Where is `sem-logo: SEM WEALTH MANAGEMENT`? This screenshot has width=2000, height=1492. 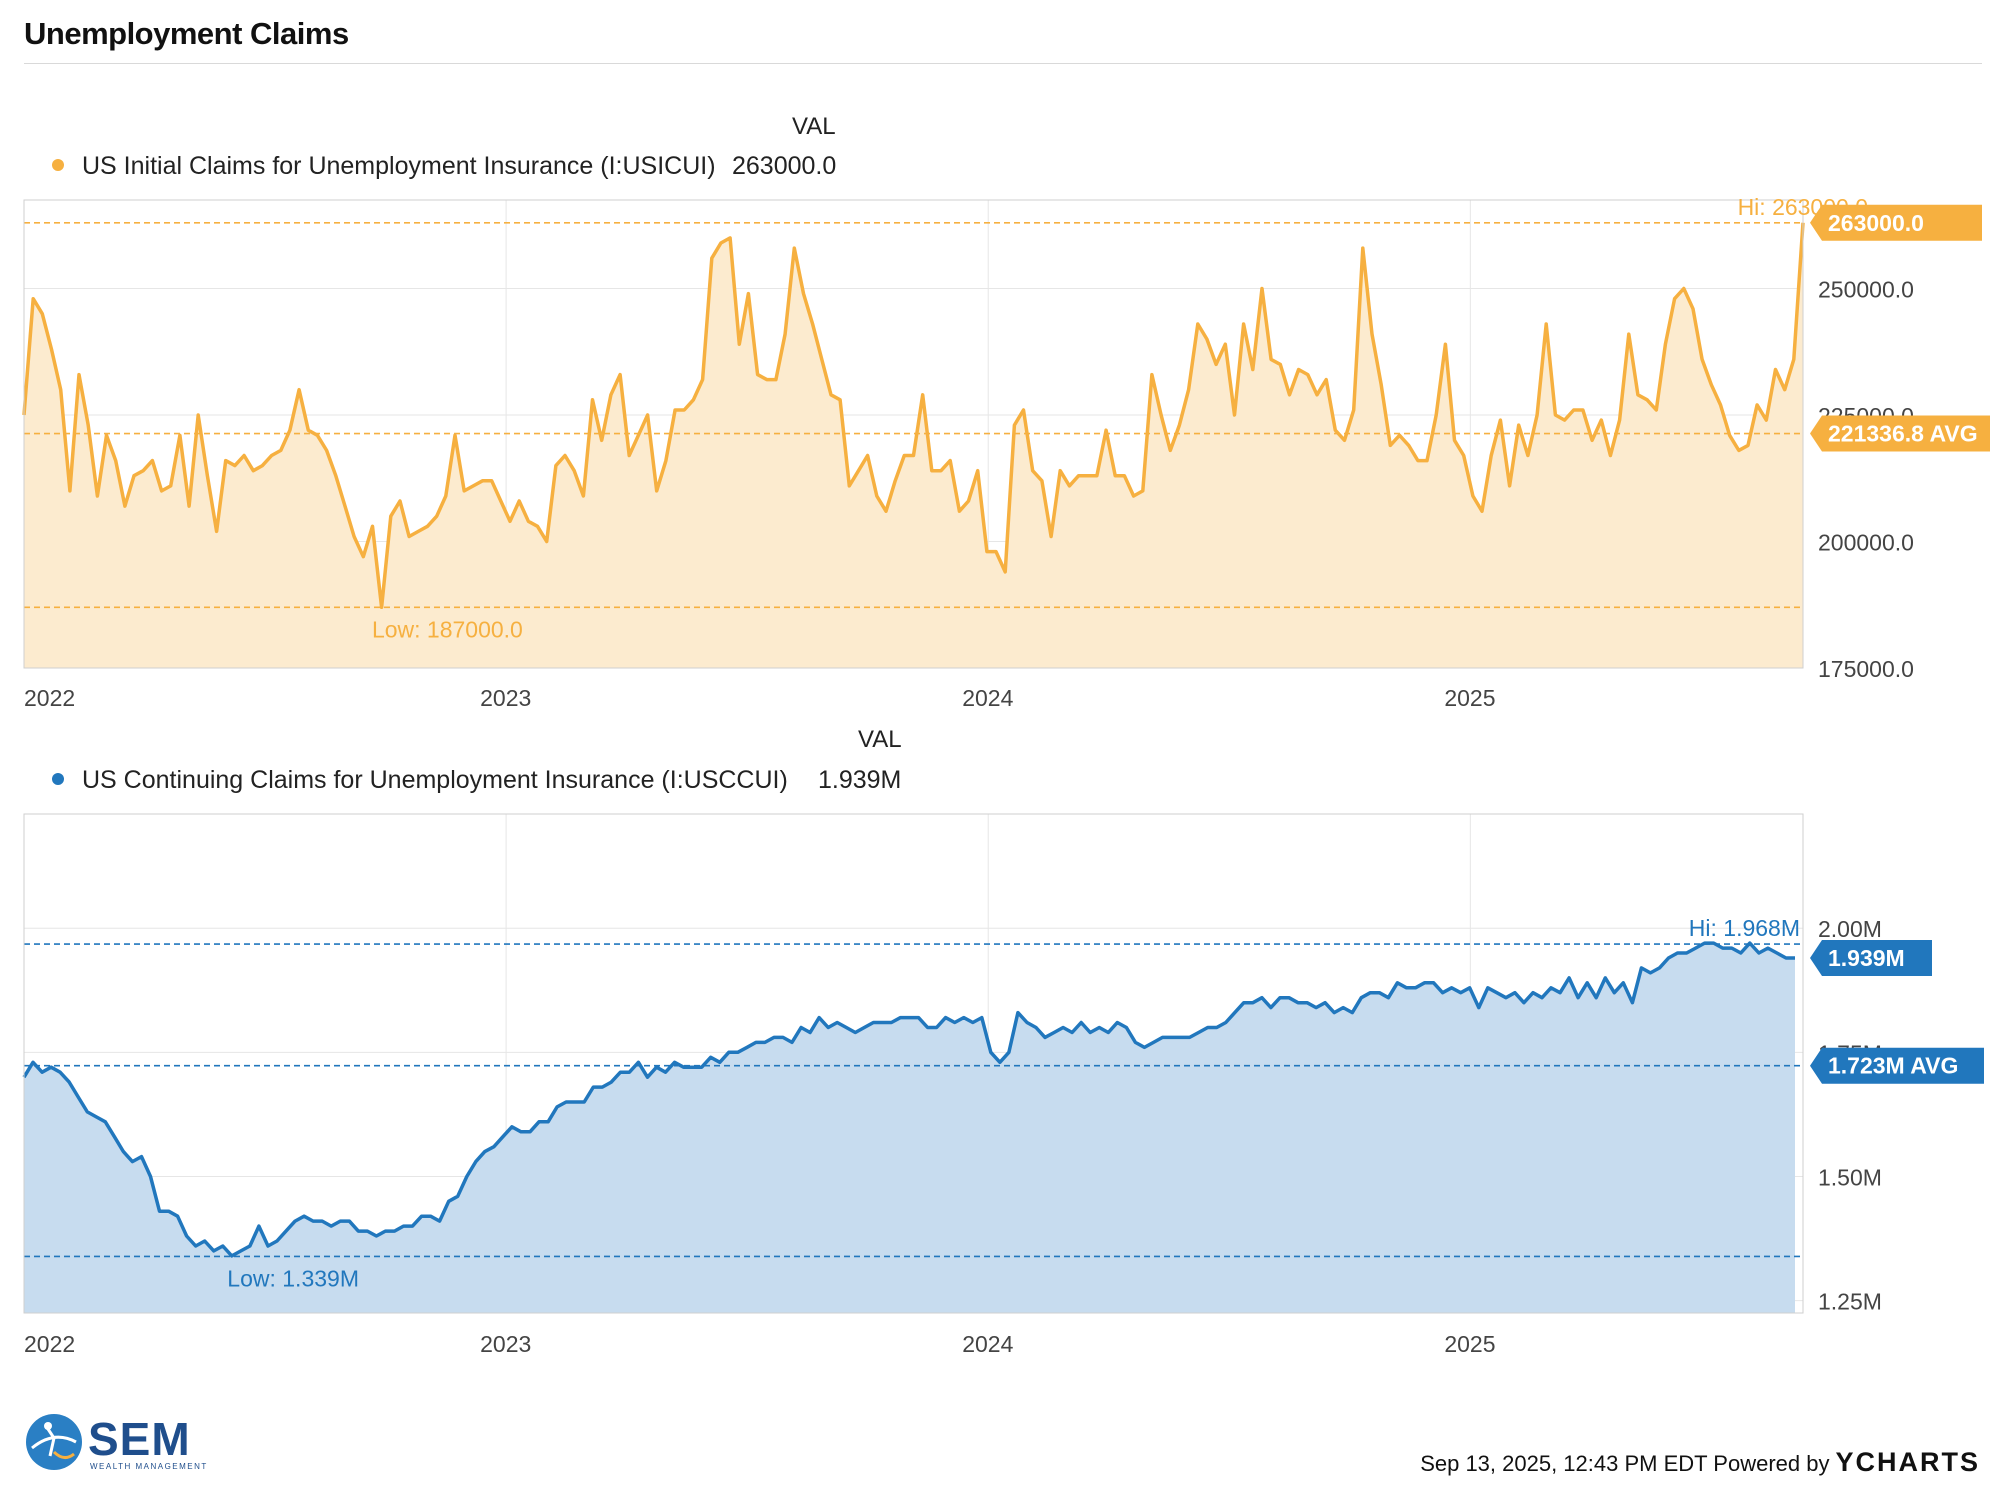 sem-logo: SEM WEALTH MANAGEMENT is located at coordinates (119, 1443).